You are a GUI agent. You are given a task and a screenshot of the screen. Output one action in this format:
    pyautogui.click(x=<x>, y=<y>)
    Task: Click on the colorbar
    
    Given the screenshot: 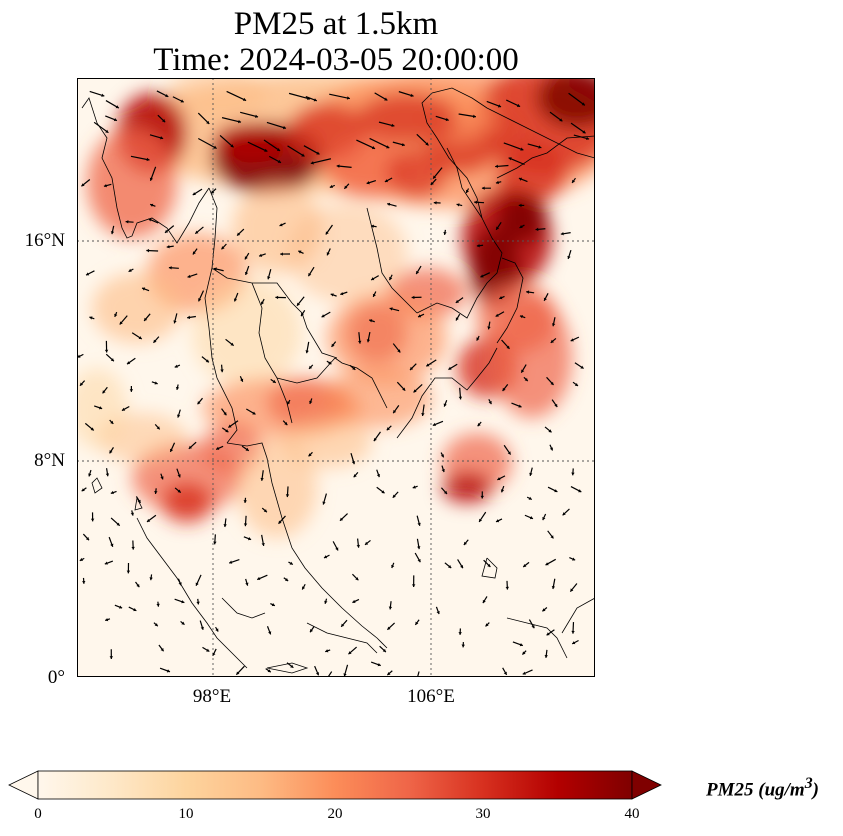 What is the action you would take?
    pyautogui.click(x=335, y=785)
    